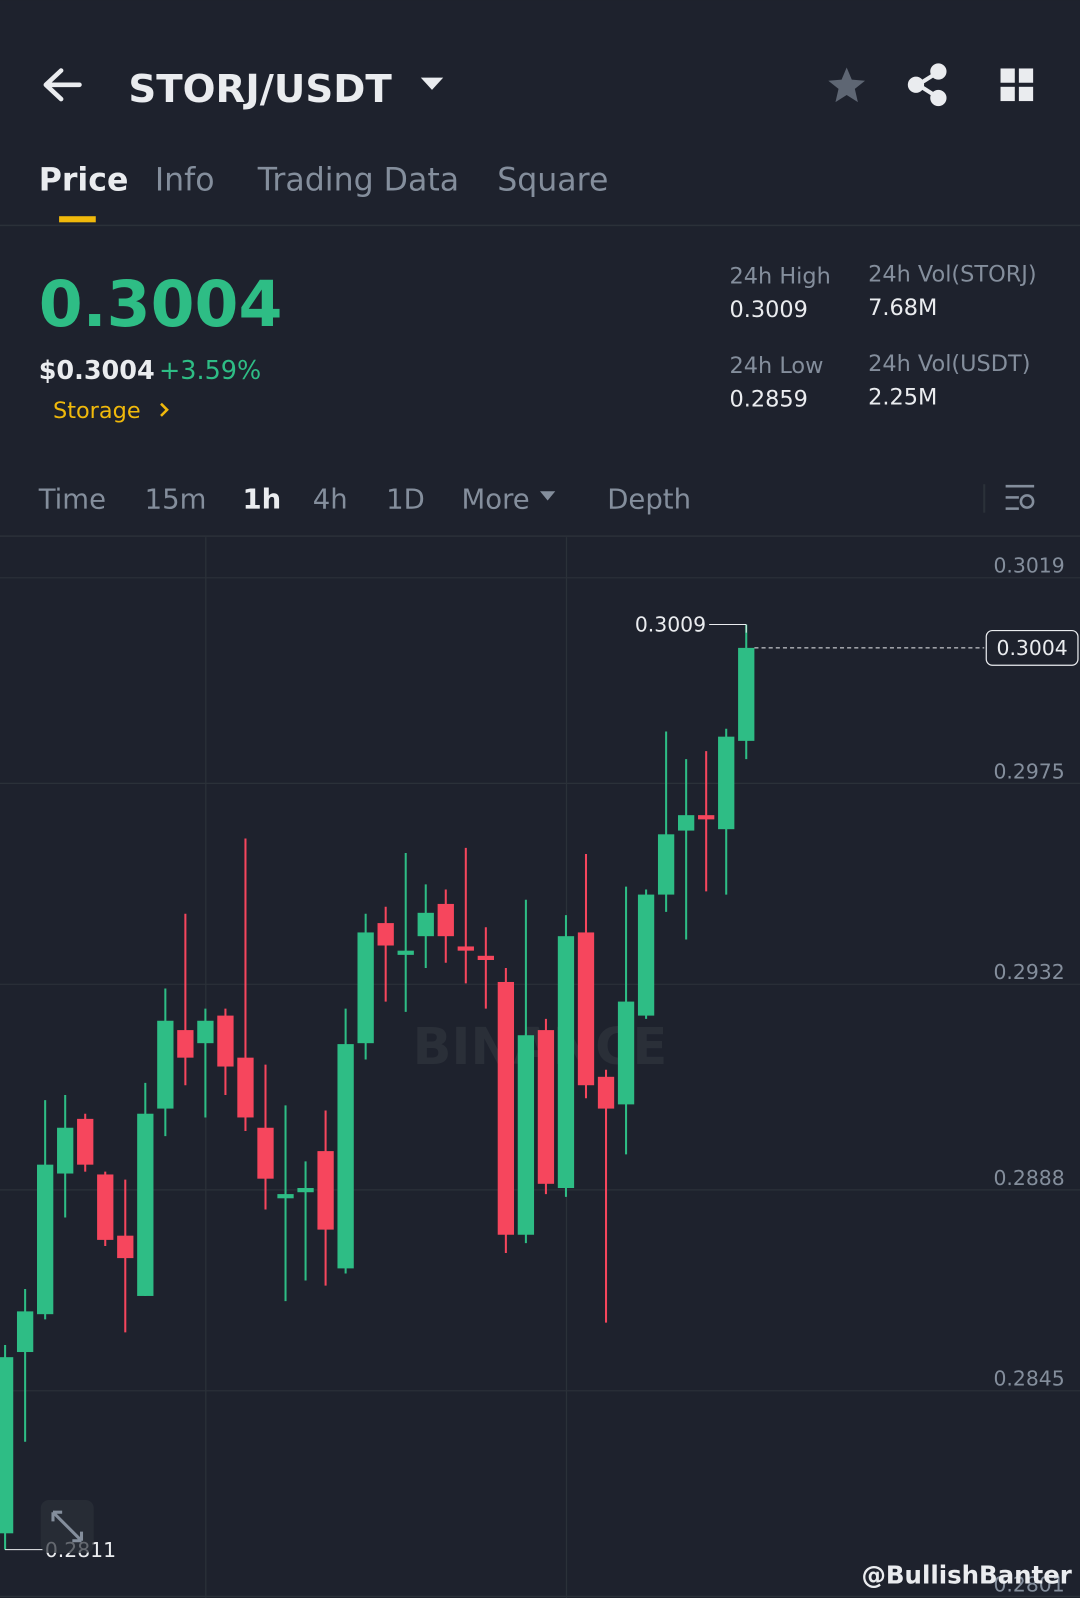  I want to click on interval-tab: 1D, so click(405, 500).